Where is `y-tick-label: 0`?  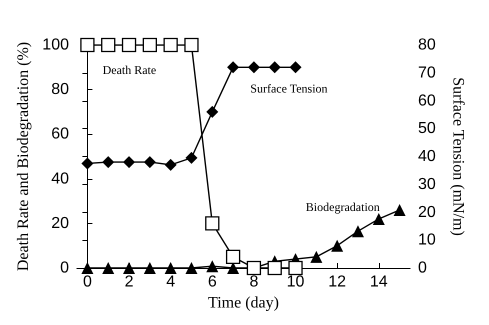 y-tick-label: 0 is located at coordinates (65, 268).